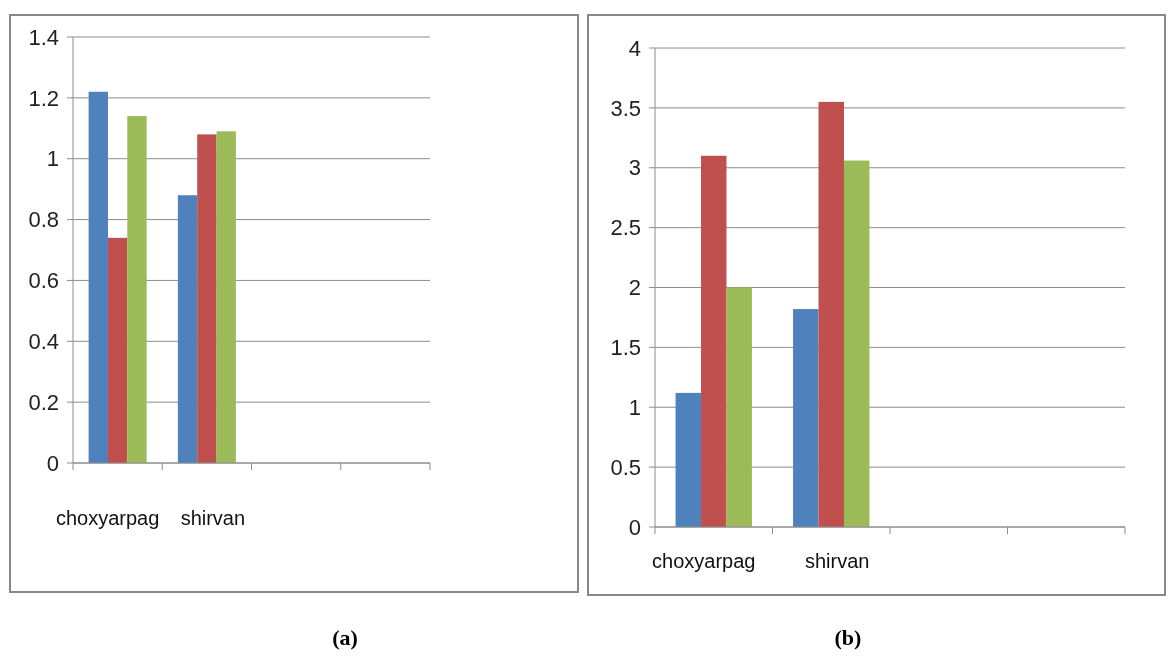  Describe the element at coordinates (848, 637) in the screenshot. I see `text: (b)` at that location.